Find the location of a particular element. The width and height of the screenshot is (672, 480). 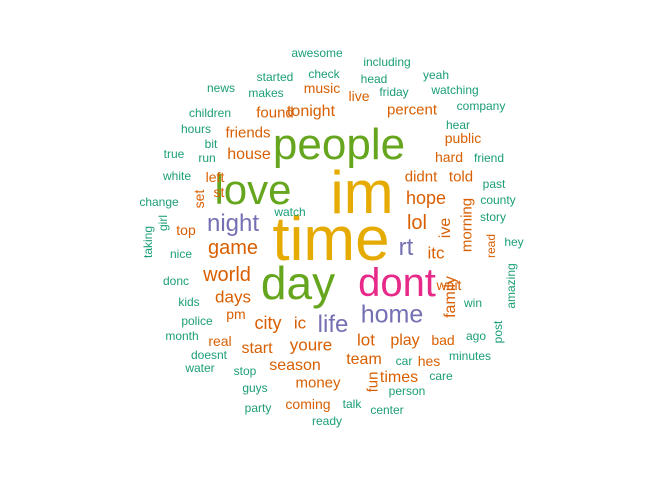

word-season: season is located at coordinates (295, 365).